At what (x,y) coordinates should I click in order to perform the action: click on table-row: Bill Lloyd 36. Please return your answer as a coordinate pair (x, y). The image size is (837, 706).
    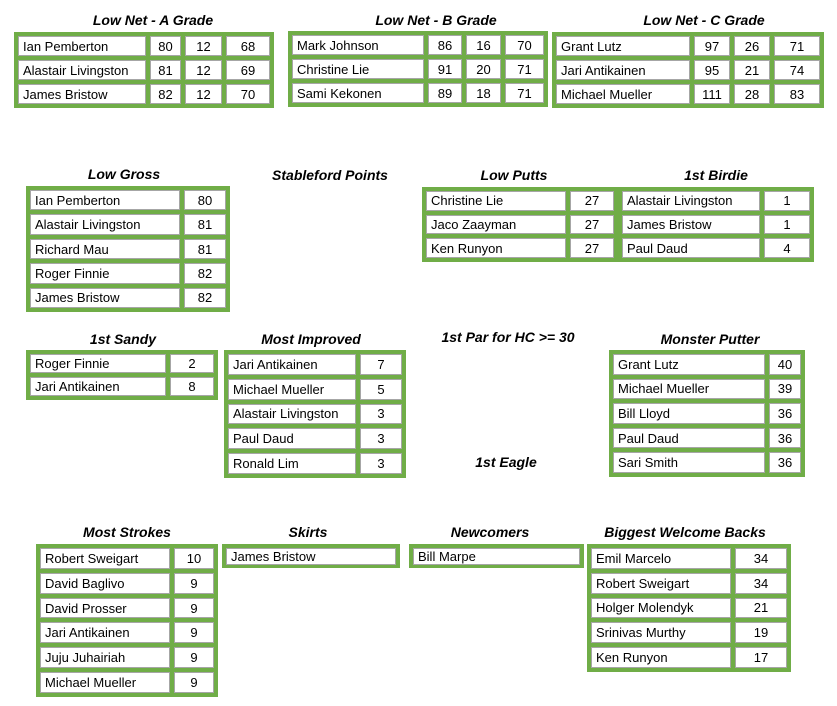
    Looking at the image, I should click on (707, 413).